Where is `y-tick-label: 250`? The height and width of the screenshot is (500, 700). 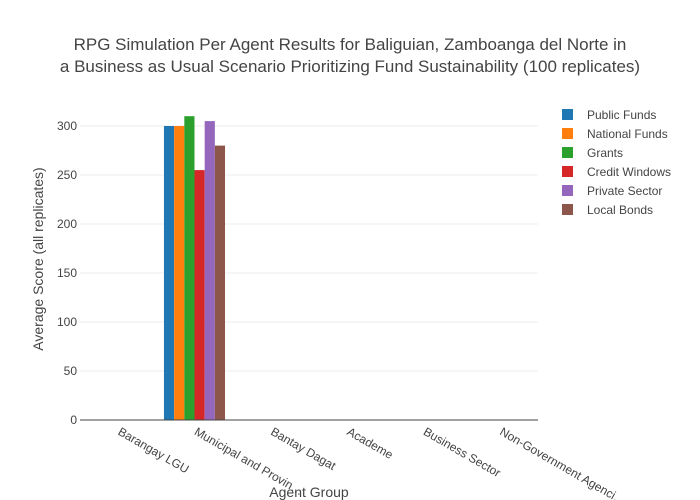
y-tick-label: 250 is located at coordinates (67, 175).